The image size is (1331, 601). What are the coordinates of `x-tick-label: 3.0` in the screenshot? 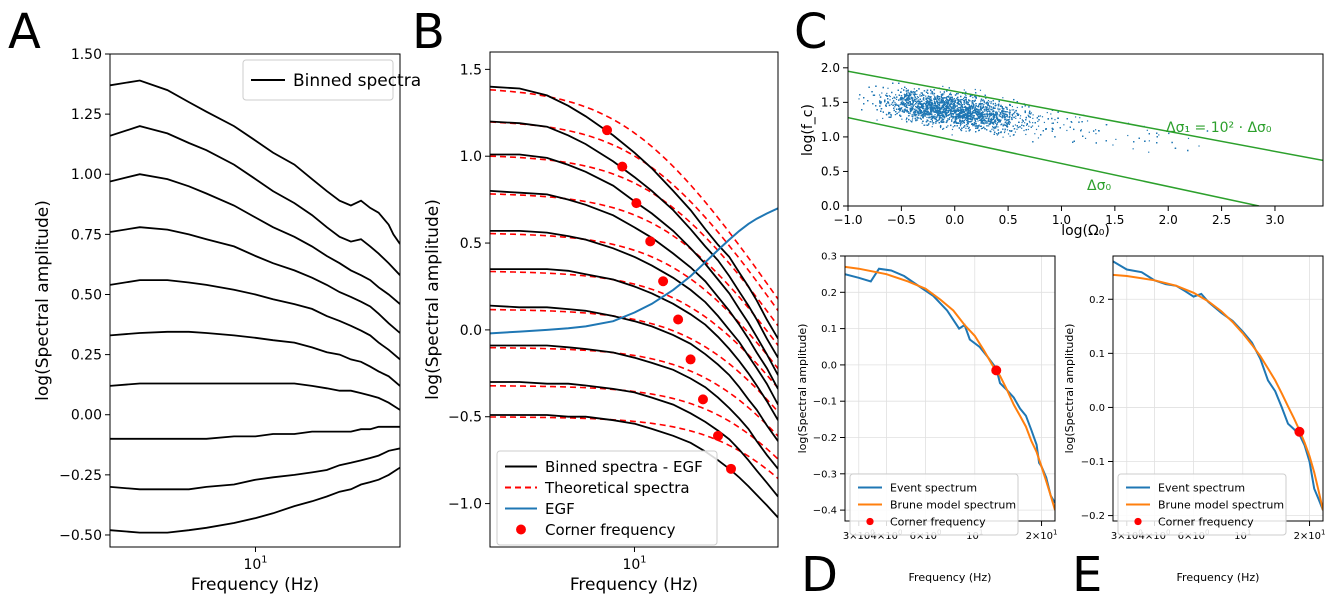 It's located at (1274, 220).